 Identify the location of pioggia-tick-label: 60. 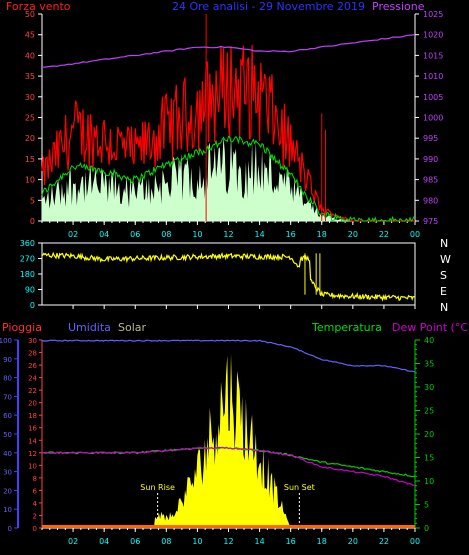
(7, 416).